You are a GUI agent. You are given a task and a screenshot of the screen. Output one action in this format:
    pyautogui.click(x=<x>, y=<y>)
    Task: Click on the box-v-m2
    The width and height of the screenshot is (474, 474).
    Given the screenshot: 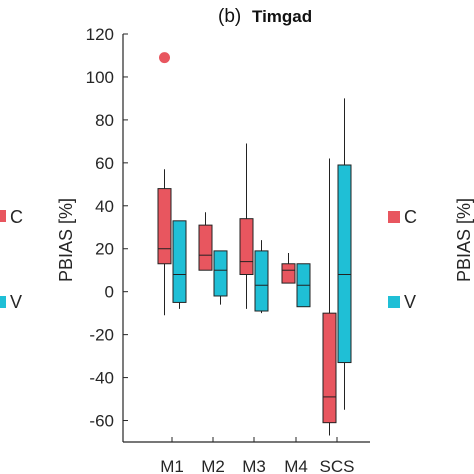 What is the action you would take?
    pyautogui.click(x=220, y=277)
    